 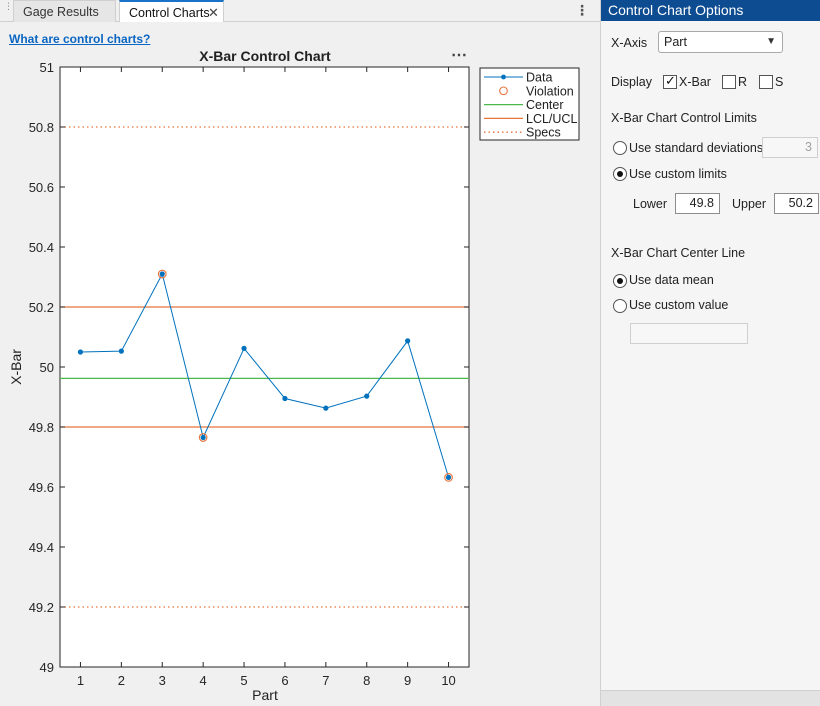 I want to click on more-options-icon: ⋮, so click(x=582, y=10).